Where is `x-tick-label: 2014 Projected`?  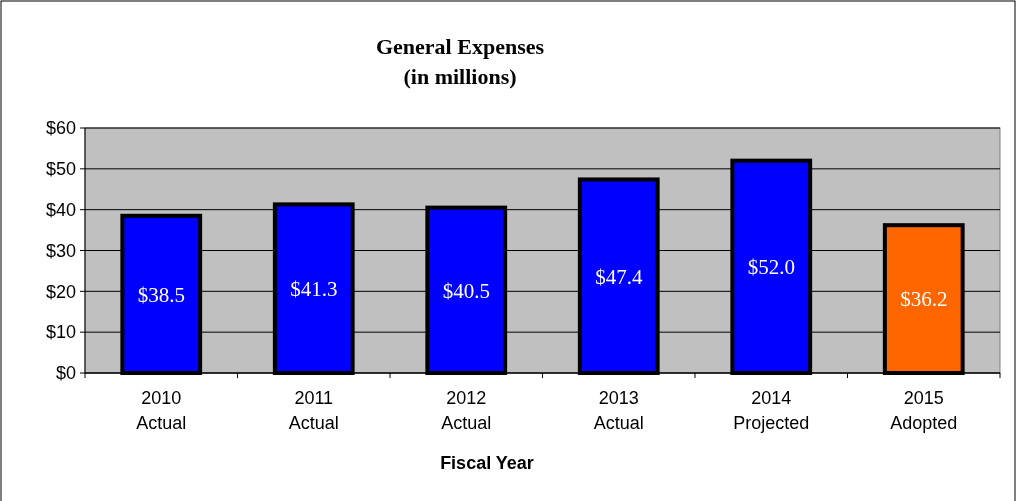
x-tick-label: 2014 Projected is located at coordinates (771, 410).